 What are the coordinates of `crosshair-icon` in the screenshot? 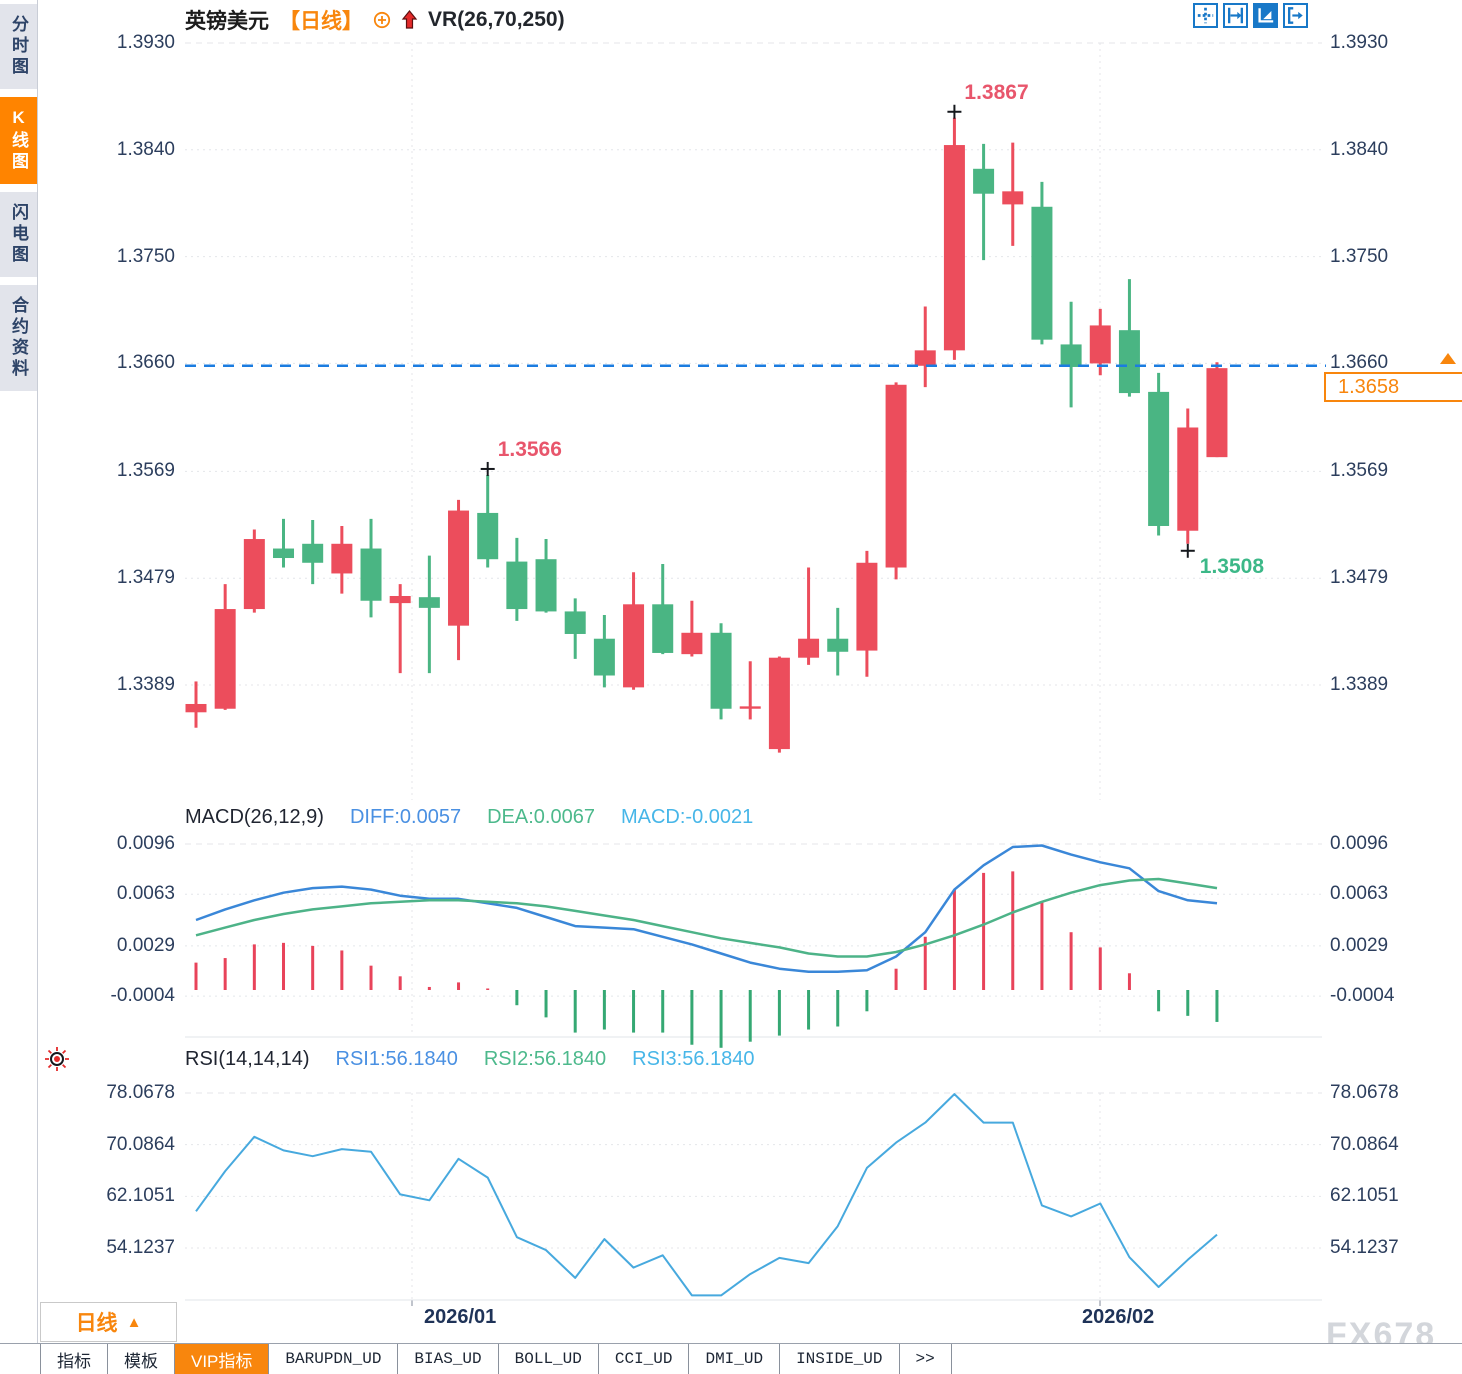 It's located at (1205, 15).